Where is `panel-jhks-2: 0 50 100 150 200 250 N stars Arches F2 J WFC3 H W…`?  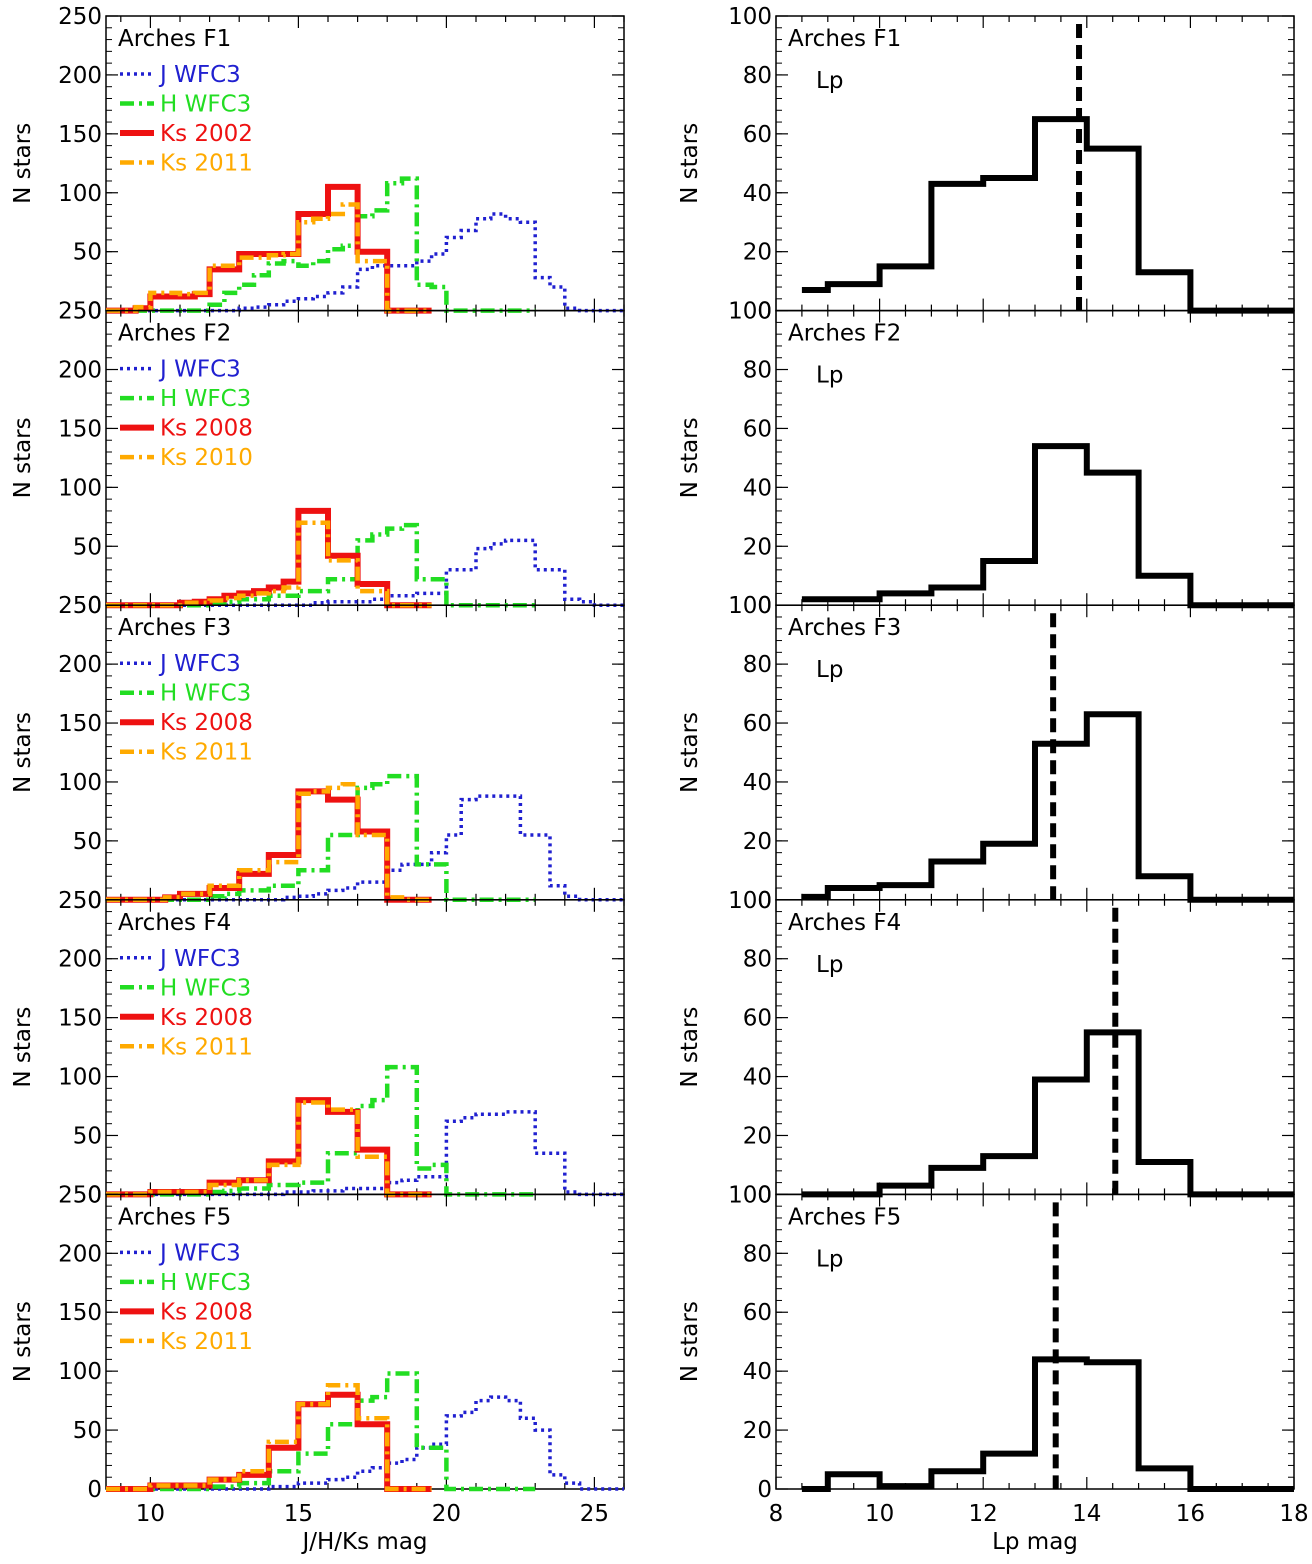 panel-jhks-2: 0 50 100 150 200 250 N stars Arches F2 J WFC3 H W… is located at coordinates (317, 459).